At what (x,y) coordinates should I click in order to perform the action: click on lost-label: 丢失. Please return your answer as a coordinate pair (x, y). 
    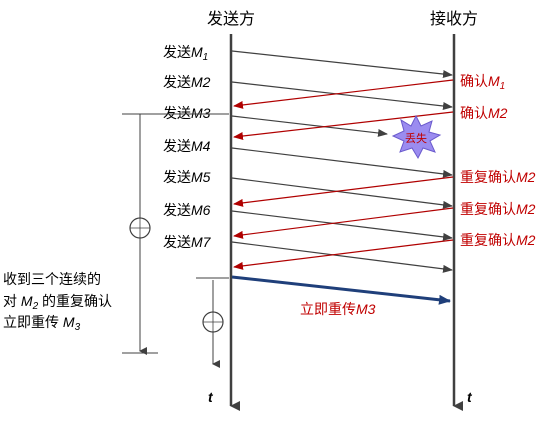
    Looking at the image, I should click on (416, 138).